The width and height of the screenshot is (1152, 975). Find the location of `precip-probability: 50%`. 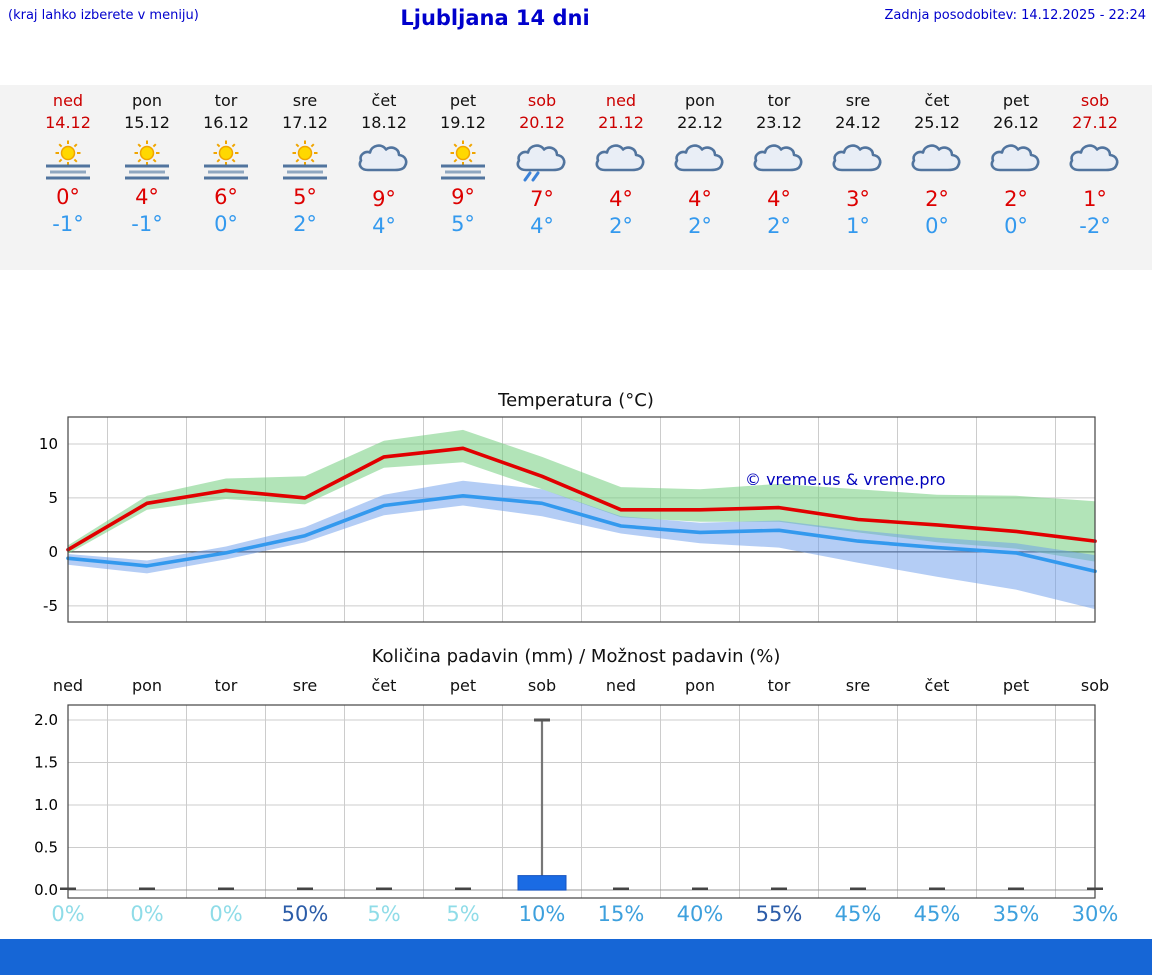

precip-probability: 50% is located at coordinates (305, 914).